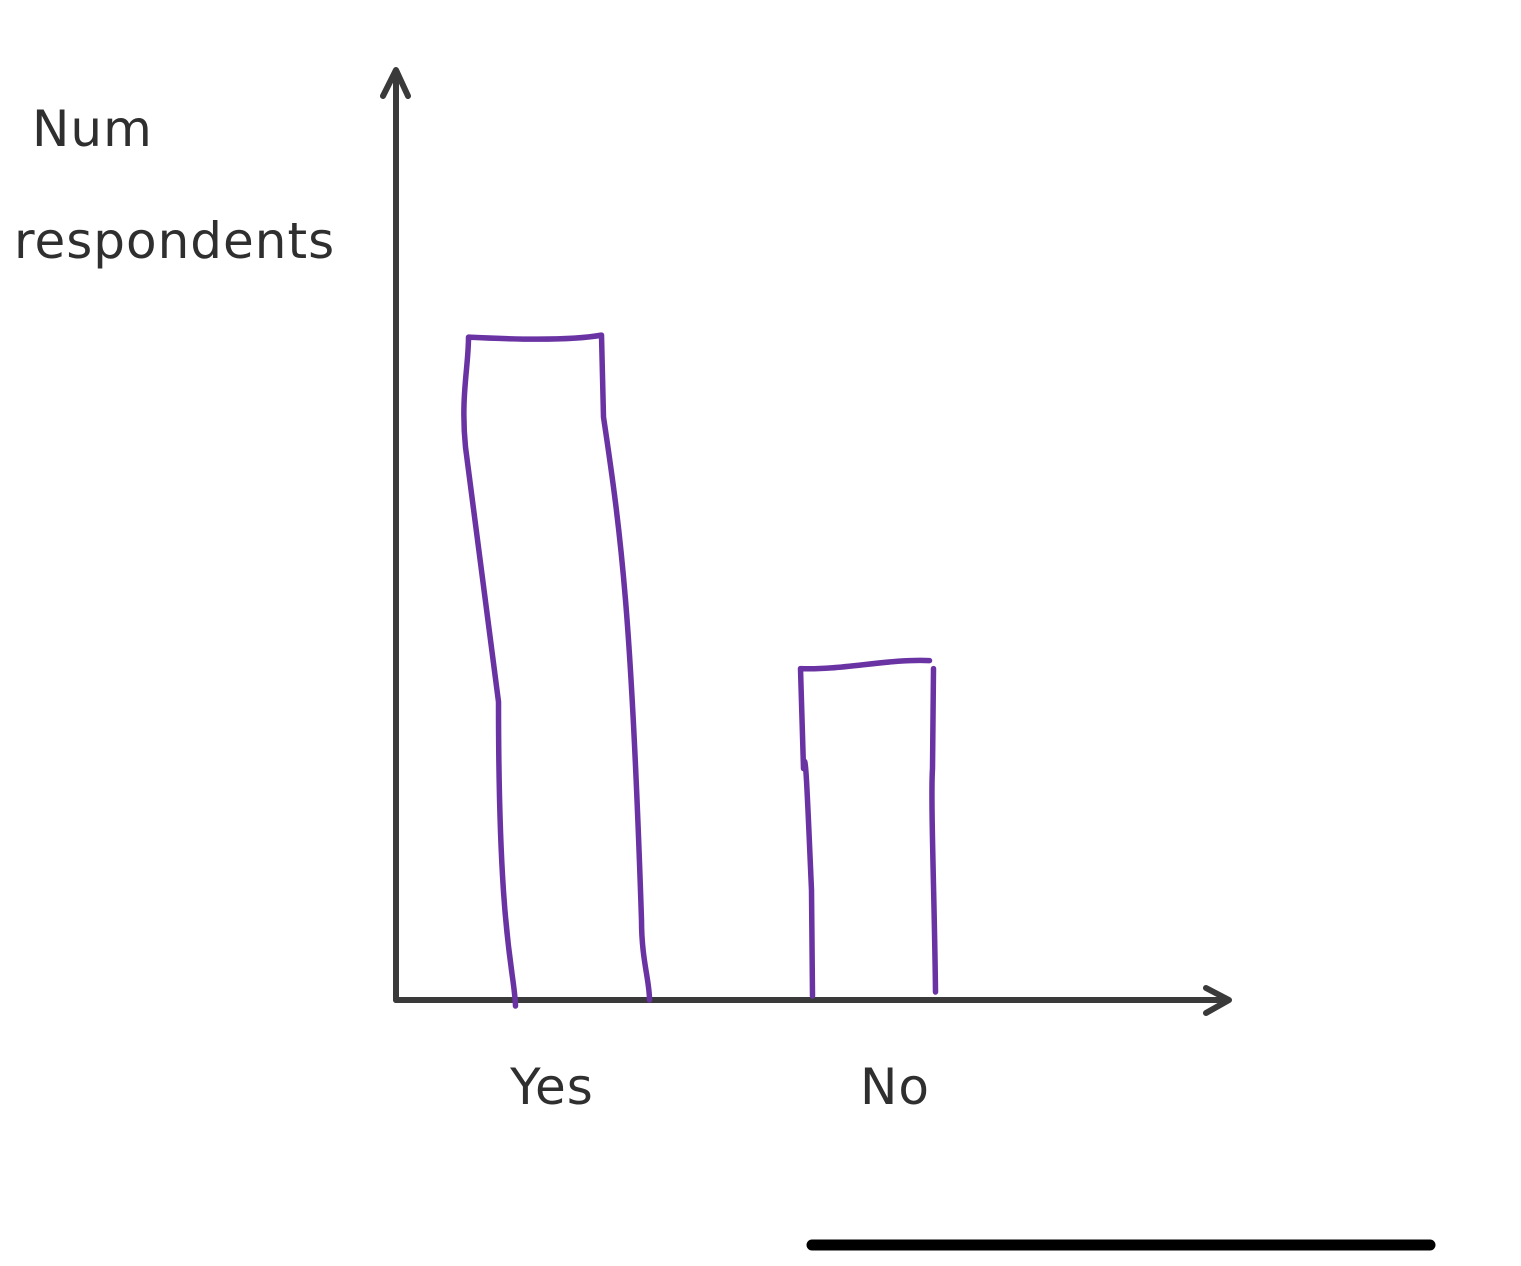 This screenshot has width=1521, height=1266. What do you see at coordinates (551, 1087) in the screenshot?
I see `x-tick-label-yes: Yes` at bounding box center [551, 1087].